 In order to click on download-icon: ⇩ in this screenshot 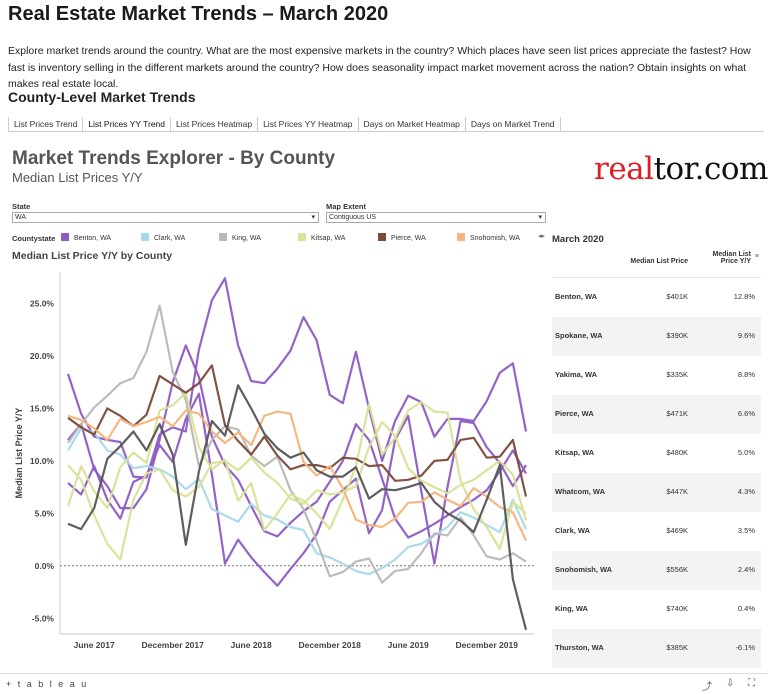, I will do `click(730, 683)`.